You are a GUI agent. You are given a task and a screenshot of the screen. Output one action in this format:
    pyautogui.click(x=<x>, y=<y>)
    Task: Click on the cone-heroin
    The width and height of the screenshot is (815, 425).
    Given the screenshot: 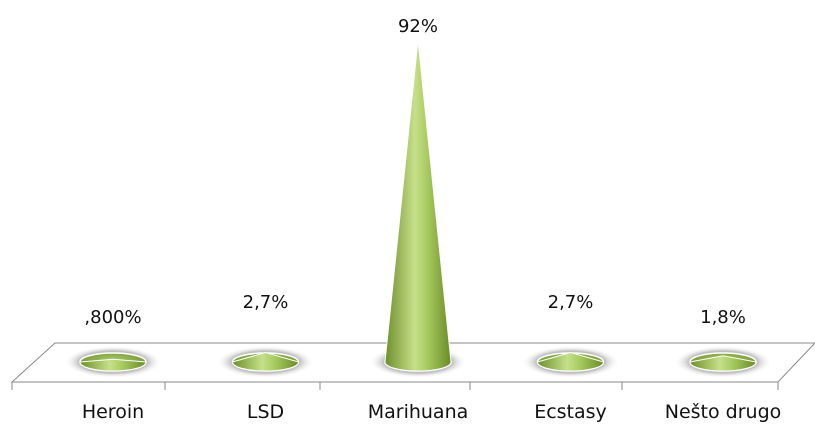 What is the action you would take?
    pyautogui.click(x=113, y=365)
    